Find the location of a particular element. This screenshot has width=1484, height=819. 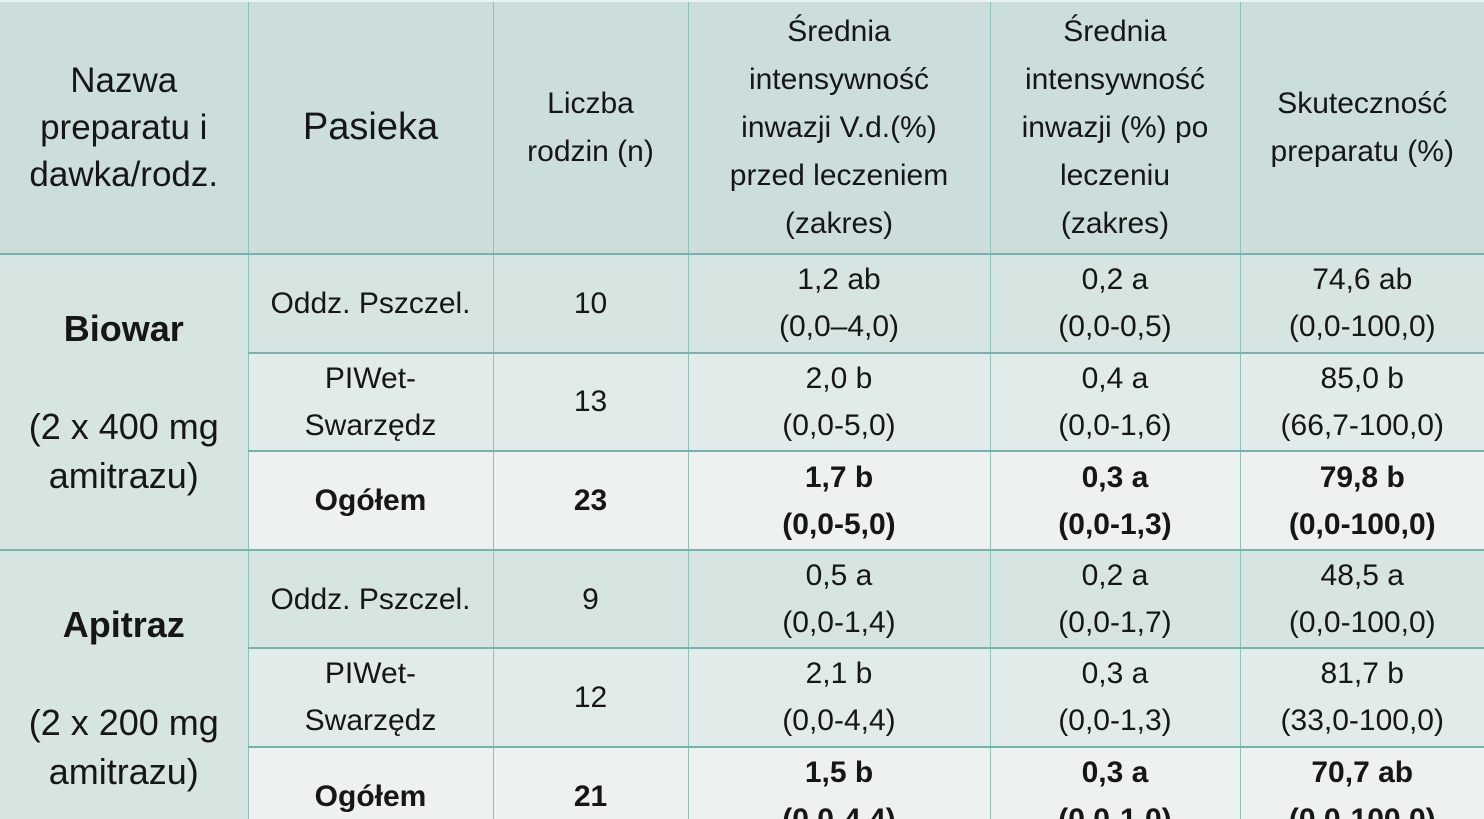

header-pasieka: Pasieka is located at coordinates (371, 128).